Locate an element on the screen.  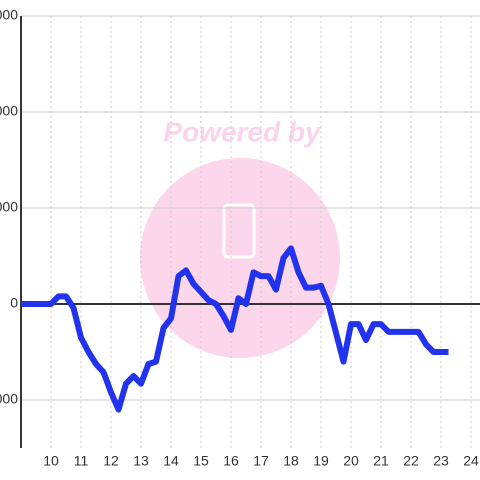
x-tick-label: 20 is located at coordinates (351, 461).